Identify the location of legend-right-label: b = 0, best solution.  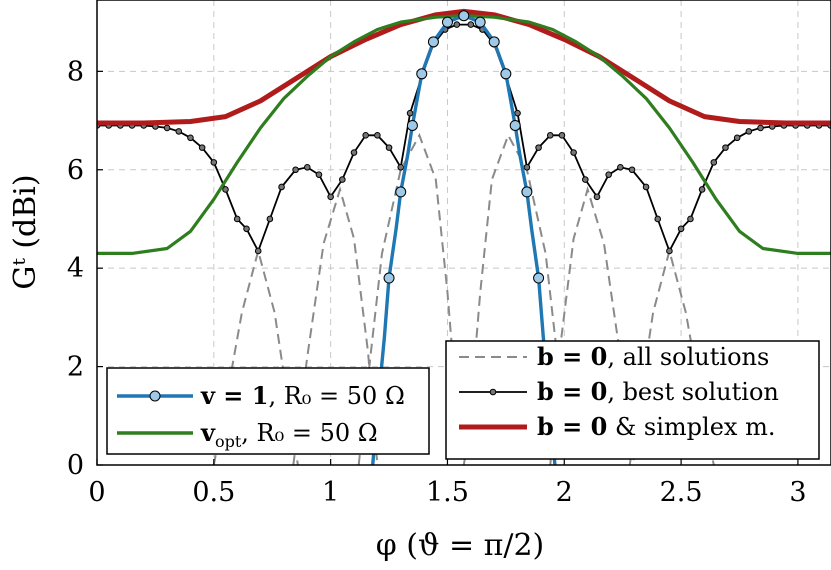
(658, 391).